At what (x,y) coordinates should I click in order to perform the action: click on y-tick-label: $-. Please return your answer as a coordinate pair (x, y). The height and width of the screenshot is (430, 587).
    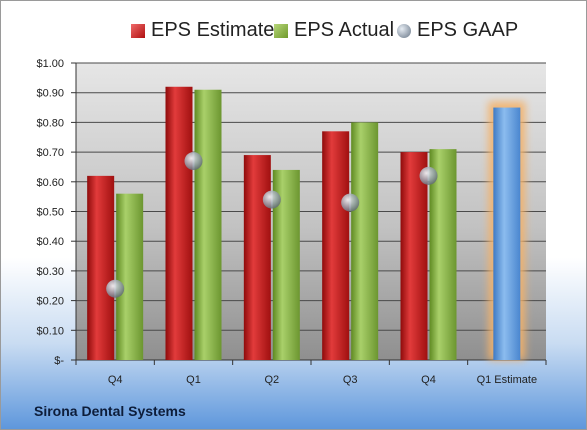
    Looking at the image, I should click on (59, 361).